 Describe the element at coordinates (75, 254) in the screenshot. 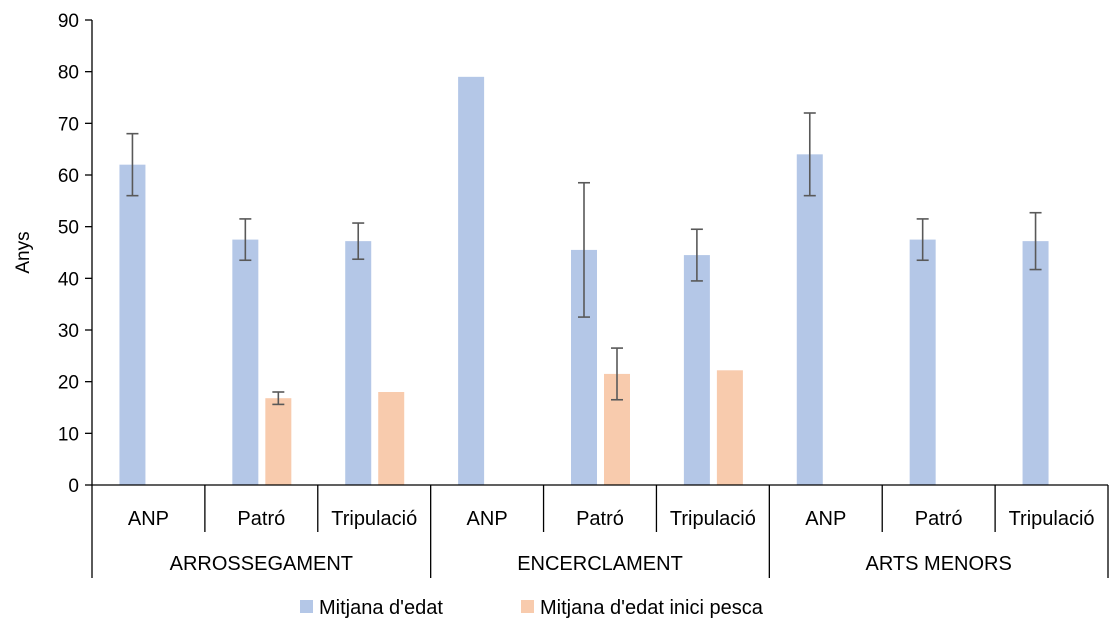

I see `y-axis: 0 10 20 30 40 50 60 70 80 90` at that location.